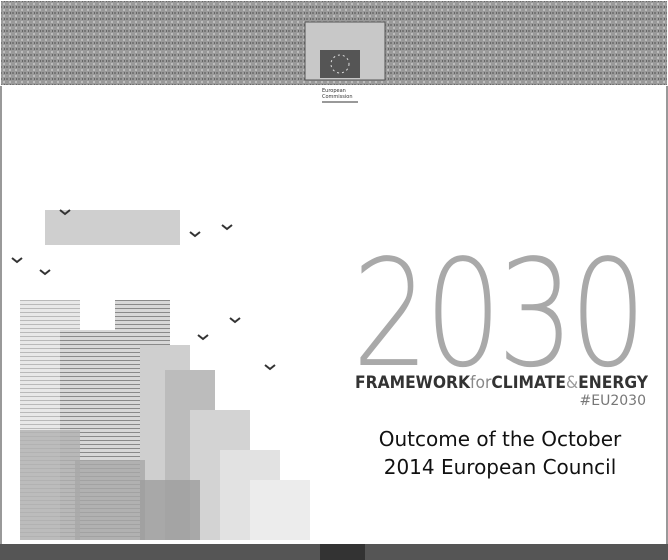 The height and width of the screenshot is (560, 668). What do you see at coordinates (342, 552) in the screenshot?
I see `bottom-square` at bounding box center [342, 552].